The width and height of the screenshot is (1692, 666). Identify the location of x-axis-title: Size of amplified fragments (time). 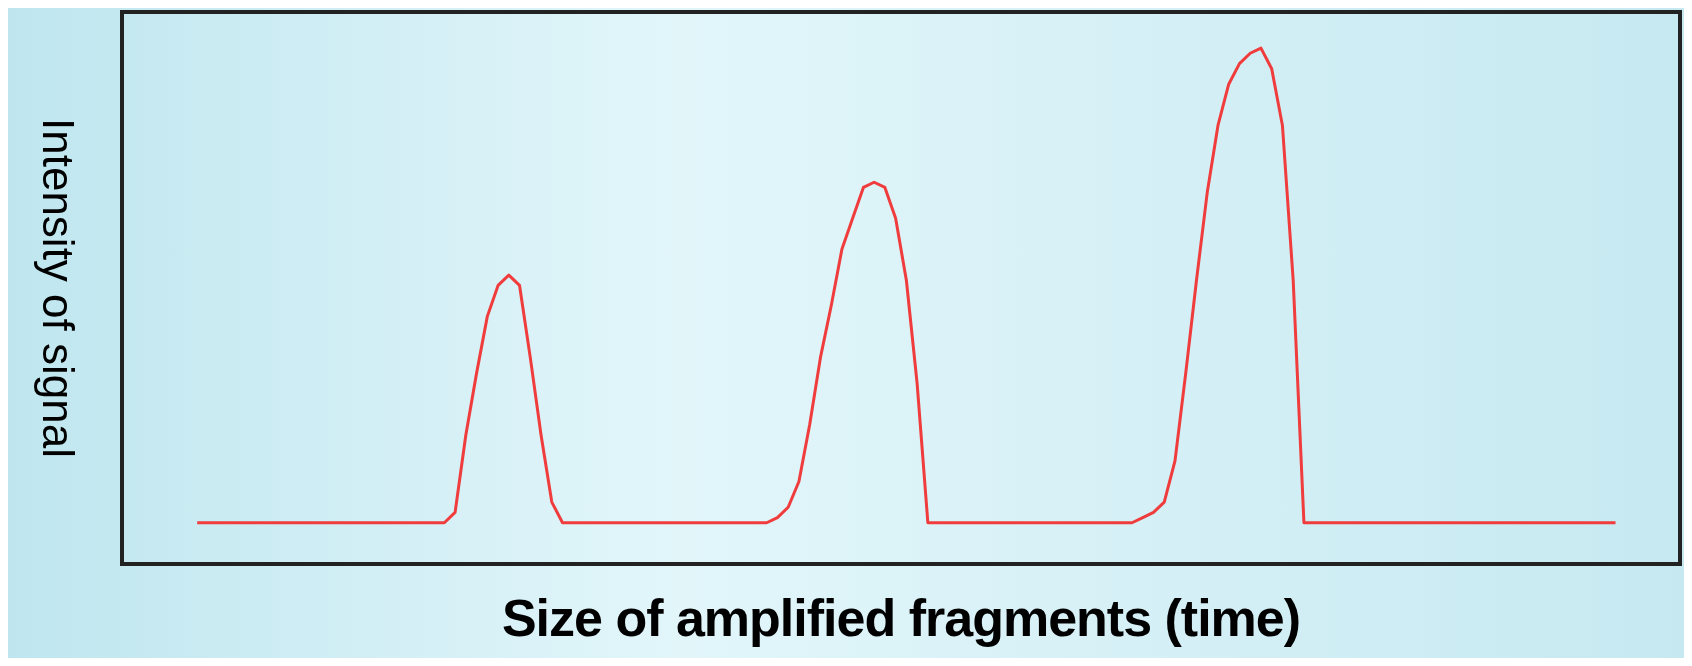
(901, 618).